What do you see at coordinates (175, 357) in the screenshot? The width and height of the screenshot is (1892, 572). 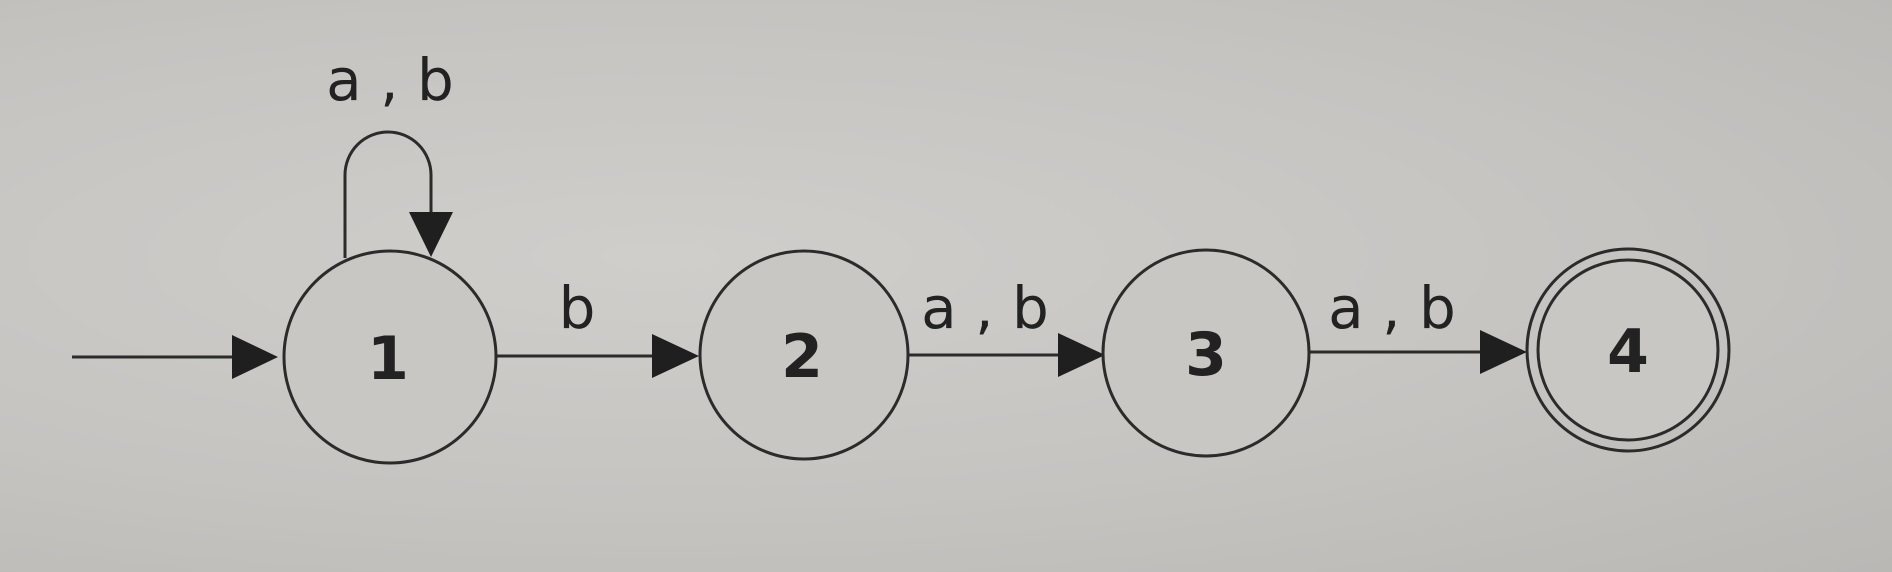 I see `start-arrow` at bounding box center [175, 357].